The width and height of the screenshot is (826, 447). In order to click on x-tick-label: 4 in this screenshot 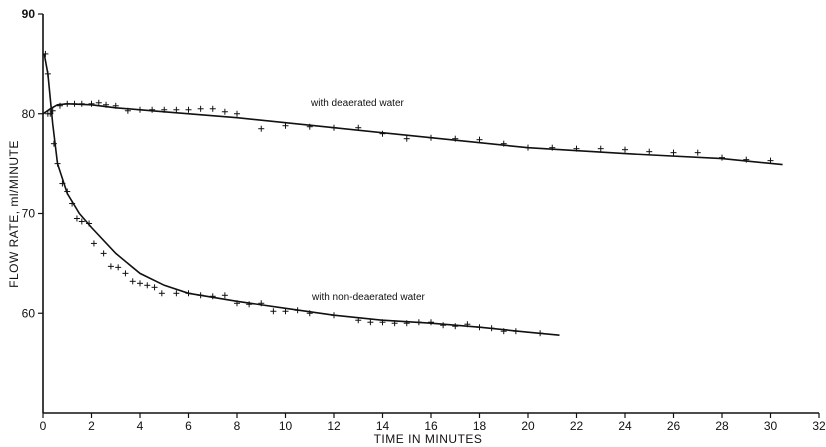, I will do `click(140, 426)`.